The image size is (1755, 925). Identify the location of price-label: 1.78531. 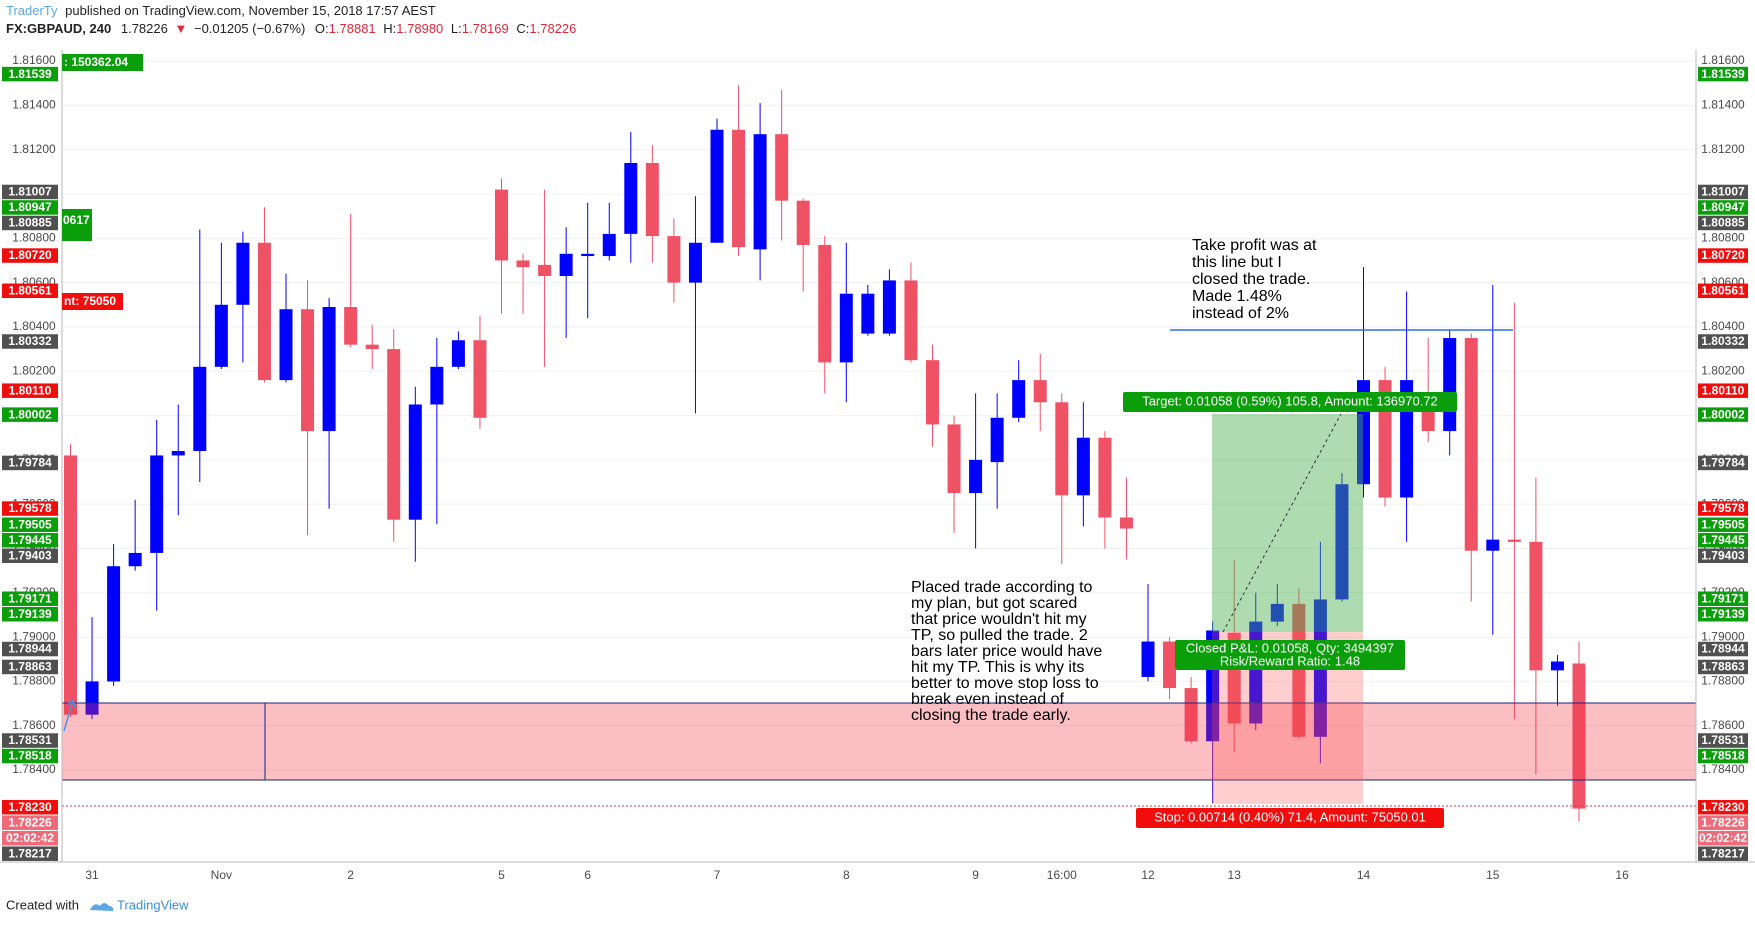
(30, 740).